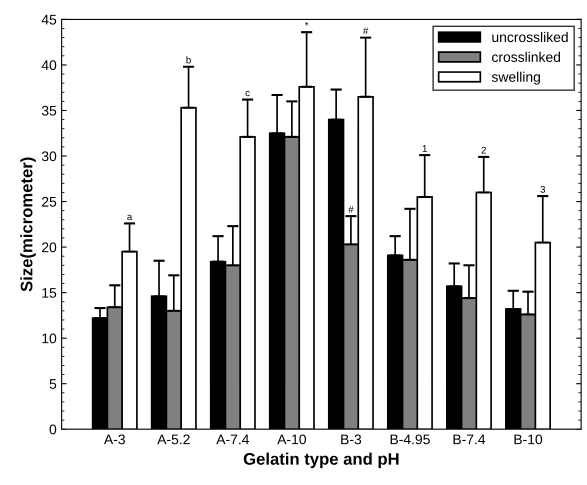  I want to click on annotation: c, so click(248, 93).